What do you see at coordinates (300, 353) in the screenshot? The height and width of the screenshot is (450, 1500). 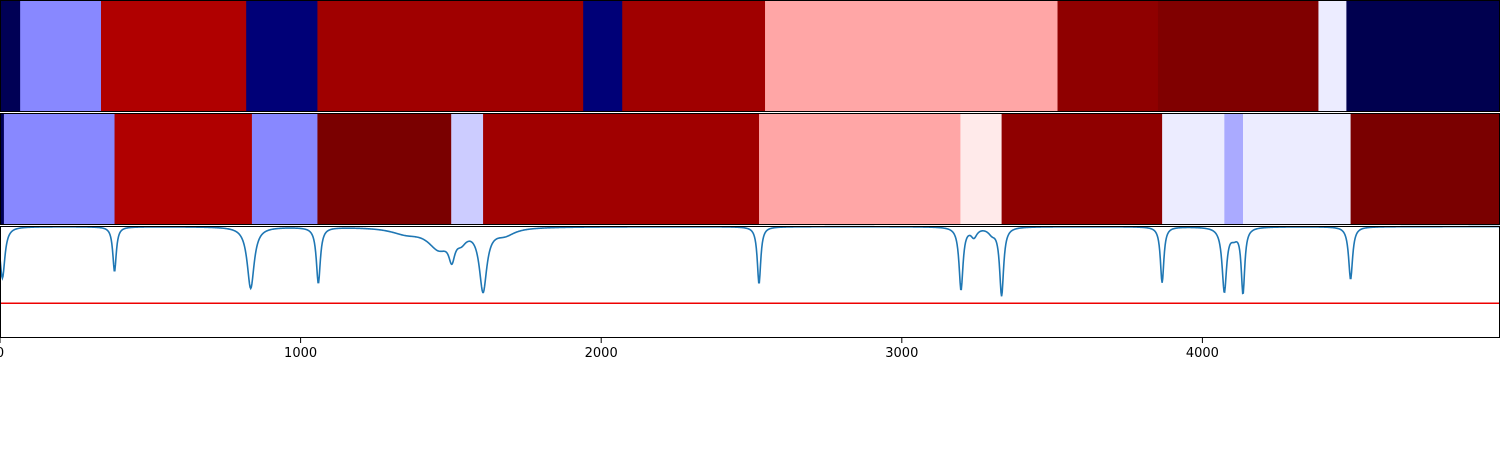 I see `x-tick-label-1: 1000` at bounding box center [300, 353].